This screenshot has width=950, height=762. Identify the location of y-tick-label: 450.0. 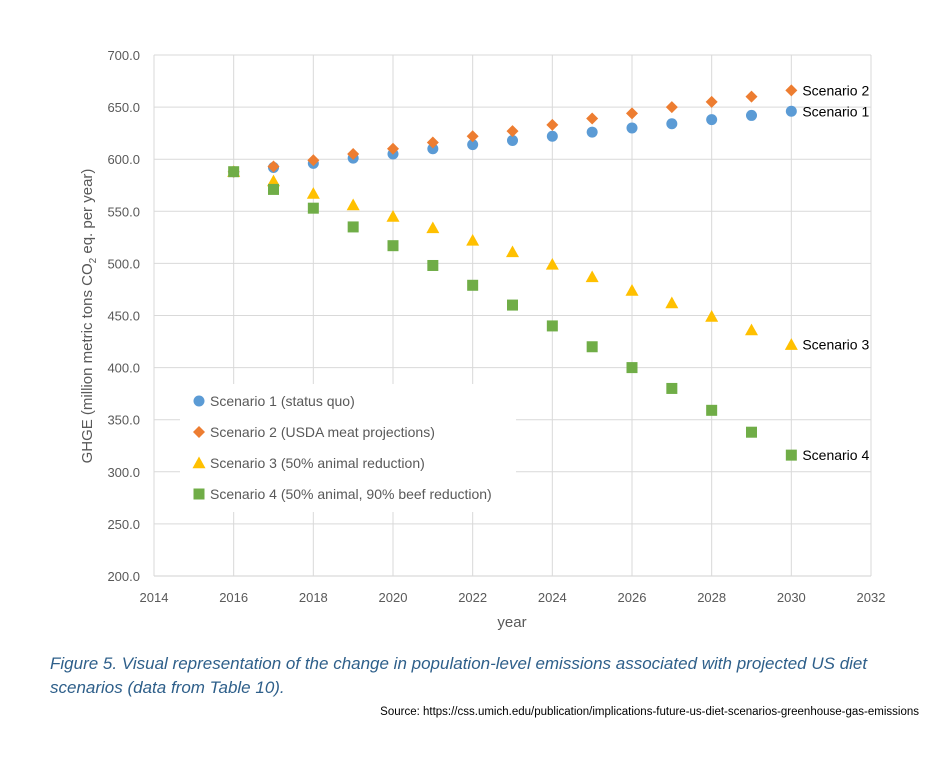
(123, 316).